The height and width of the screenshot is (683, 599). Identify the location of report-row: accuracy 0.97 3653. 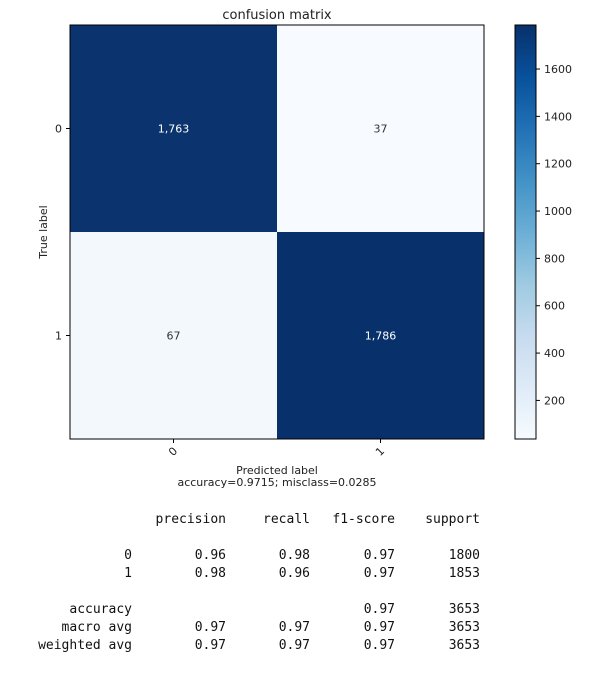
(299, 611).